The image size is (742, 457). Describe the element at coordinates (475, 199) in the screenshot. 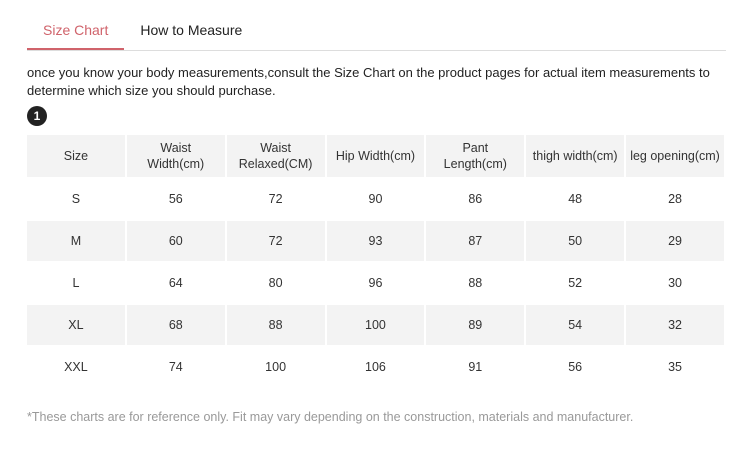

I see `table-cell: 86` at that location.